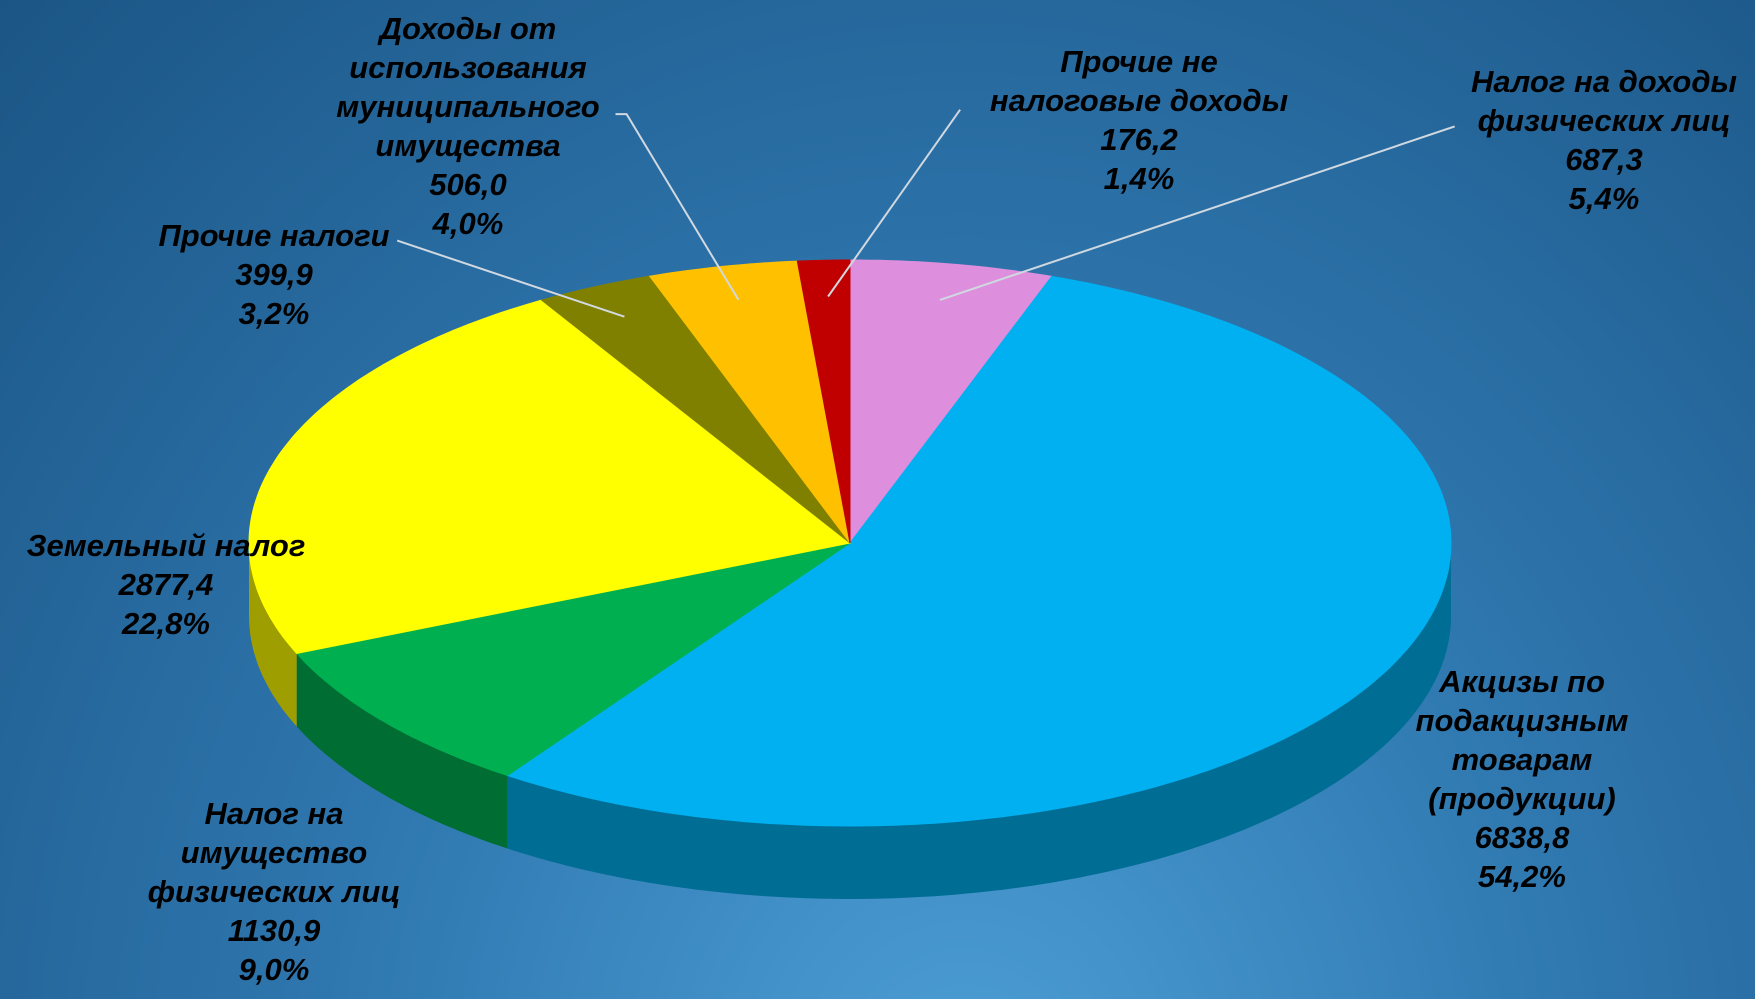  Describe the element at coordinates (166, 545) in the screenshot. I see `category: Земельный налог` at that location.